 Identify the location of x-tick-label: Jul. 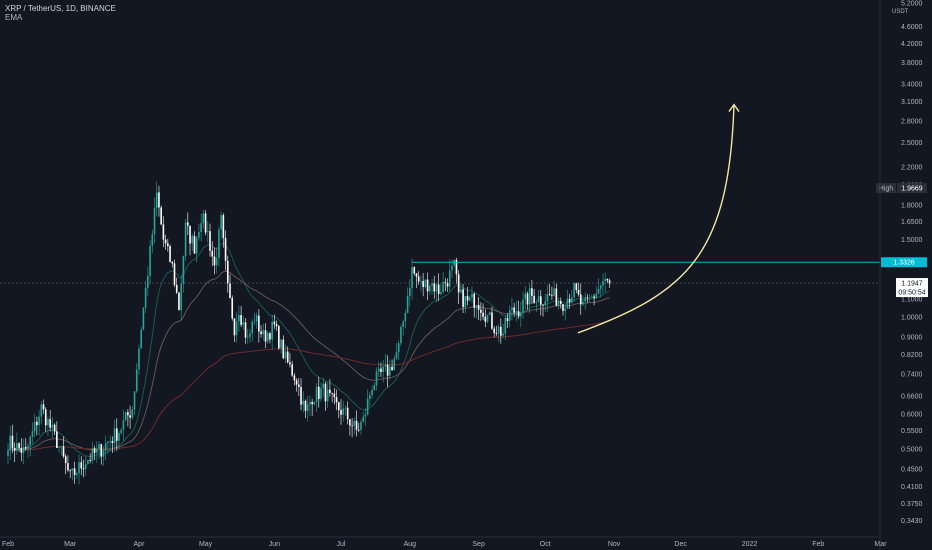
(341, 544).